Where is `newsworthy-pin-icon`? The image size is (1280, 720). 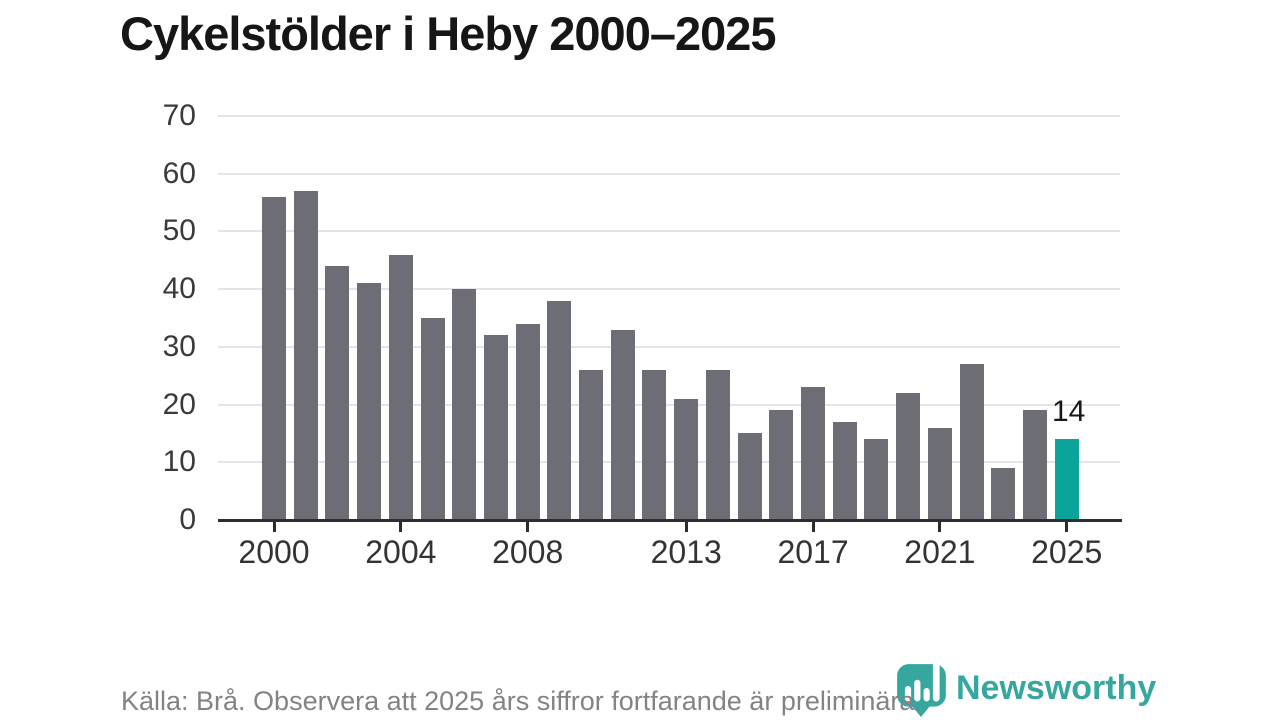
newsworthy-pin-icon is located at coordinates (921, 688).